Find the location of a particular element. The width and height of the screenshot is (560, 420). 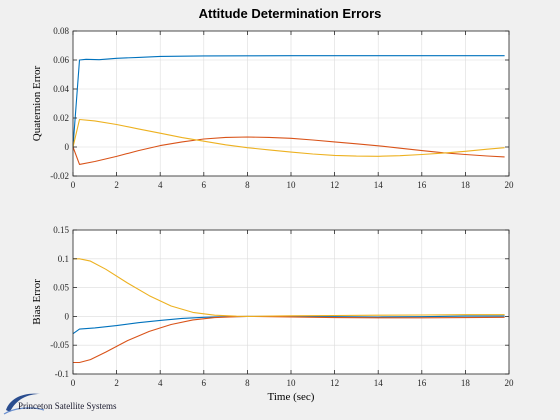

y-tick-label: 0.08 is located at coordinates (61, 31).